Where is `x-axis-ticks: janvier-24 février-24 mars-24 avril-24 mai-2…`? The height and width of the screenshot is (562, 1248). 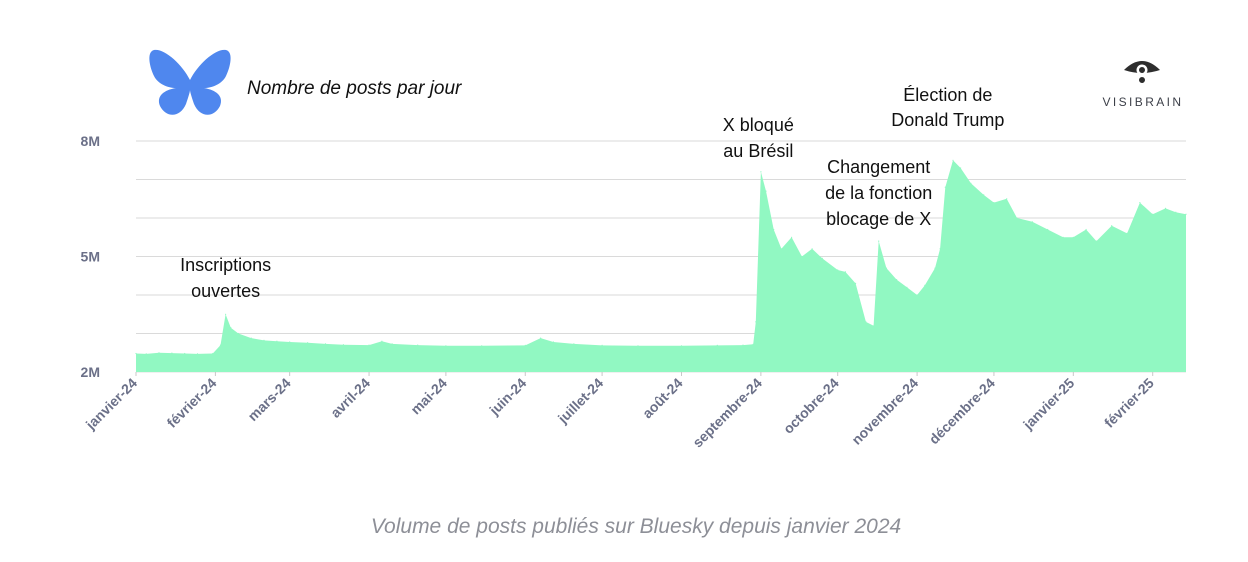 x-axis-ticks: janvier-24 février-24 mars-24 avril-24 mai-2… is located at coordinates (619, 411).